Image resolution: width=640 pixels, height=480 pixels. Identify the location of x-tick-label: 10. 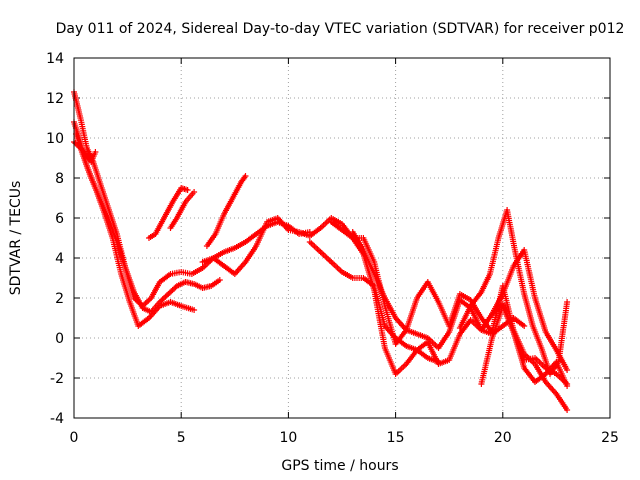
(288, 438).